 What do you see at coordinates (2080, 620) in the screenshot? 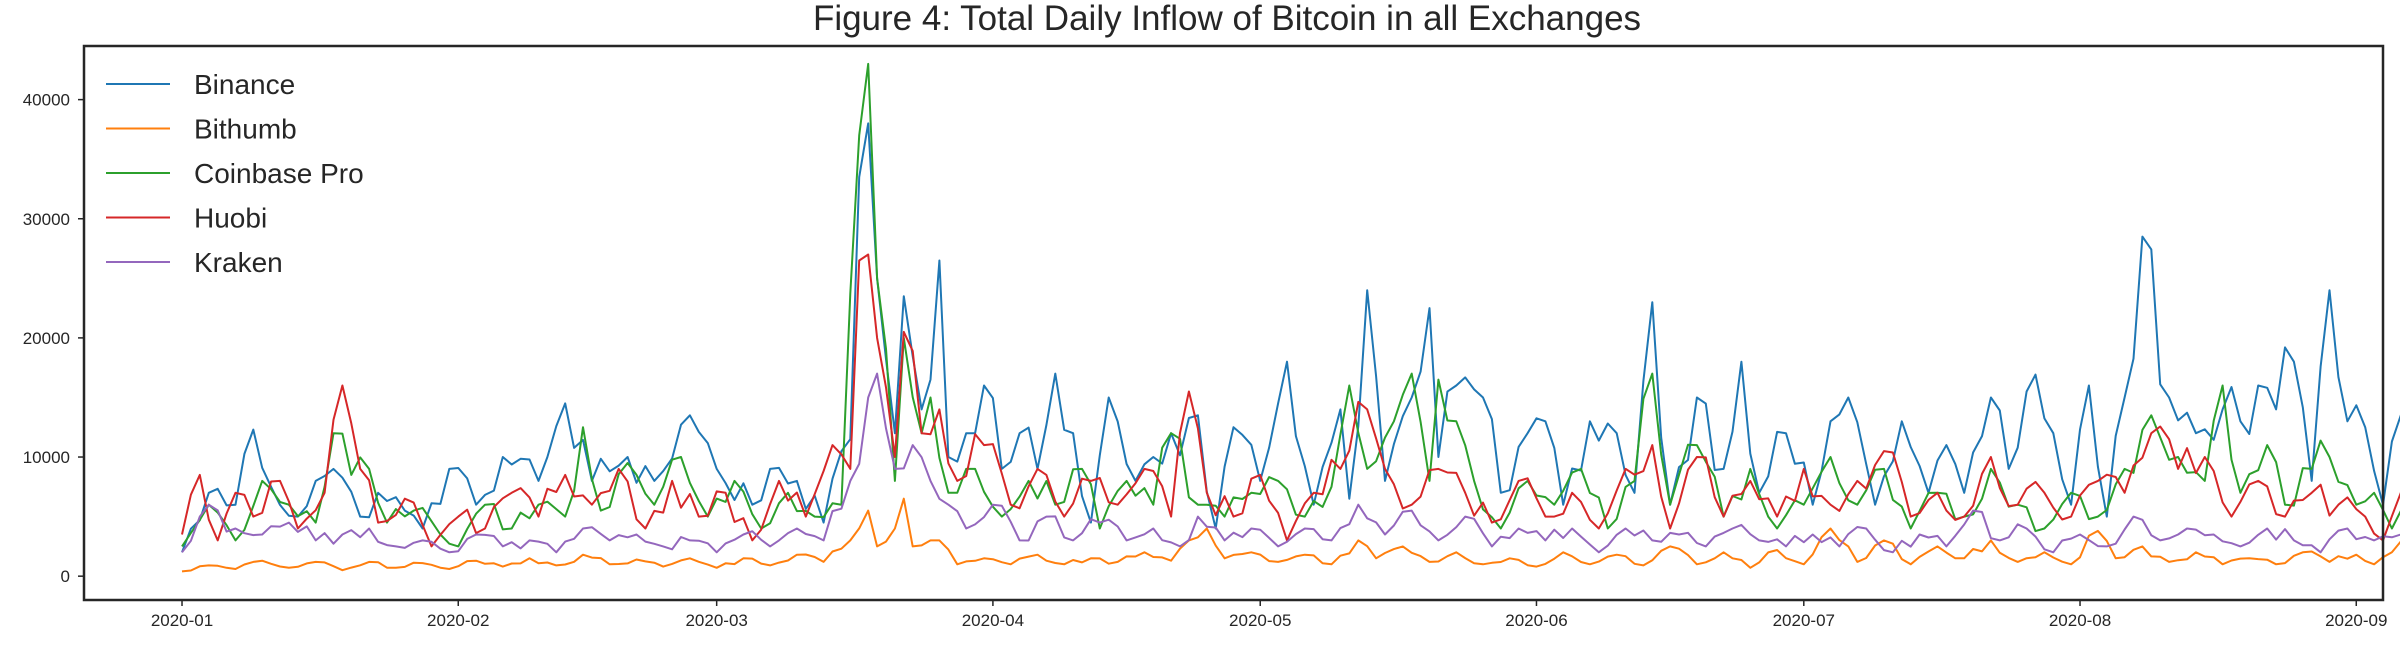
I see `x-tick-label: 2020-08` at bounding box center [2080, 620].